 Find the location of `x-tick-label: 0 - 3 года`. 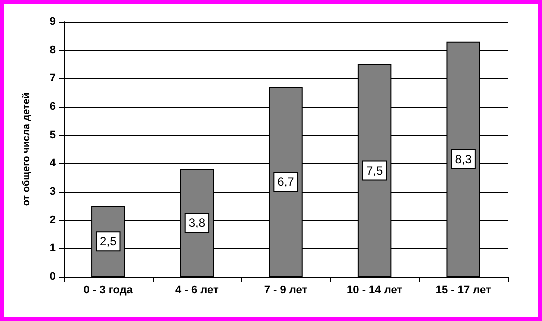

x-tick-label: 0 - 3 года is located at coordinates (109, 290).